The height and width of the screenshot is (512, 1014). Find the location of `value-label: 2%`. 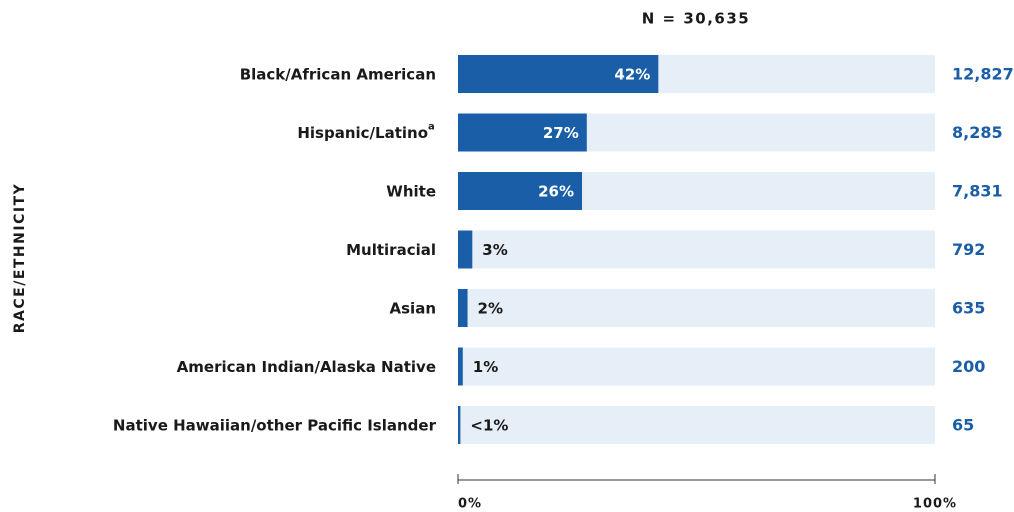

value-label: 2% is located at coordinates (490, 309).